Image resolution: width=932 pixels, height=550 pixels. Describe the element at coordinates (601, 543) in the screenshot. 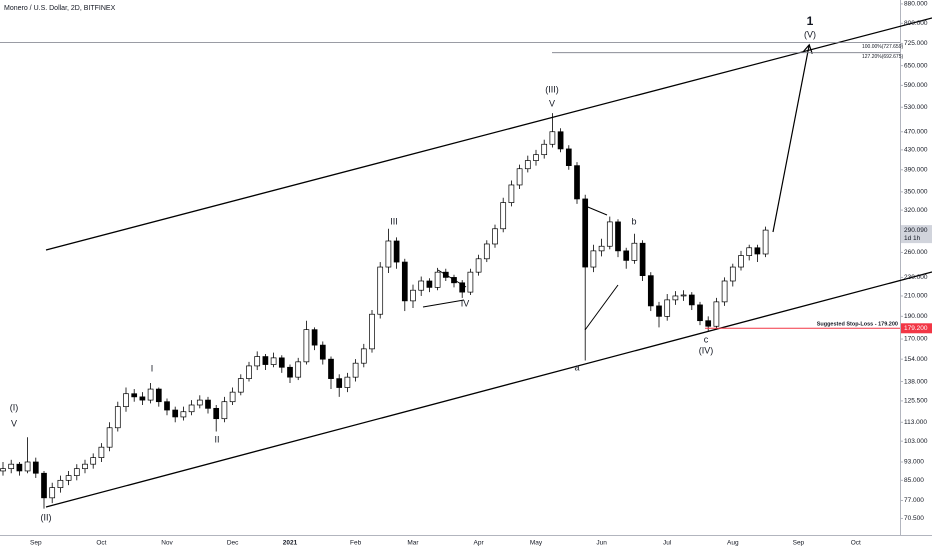

I see `x-tick-label: Jun` at that location.